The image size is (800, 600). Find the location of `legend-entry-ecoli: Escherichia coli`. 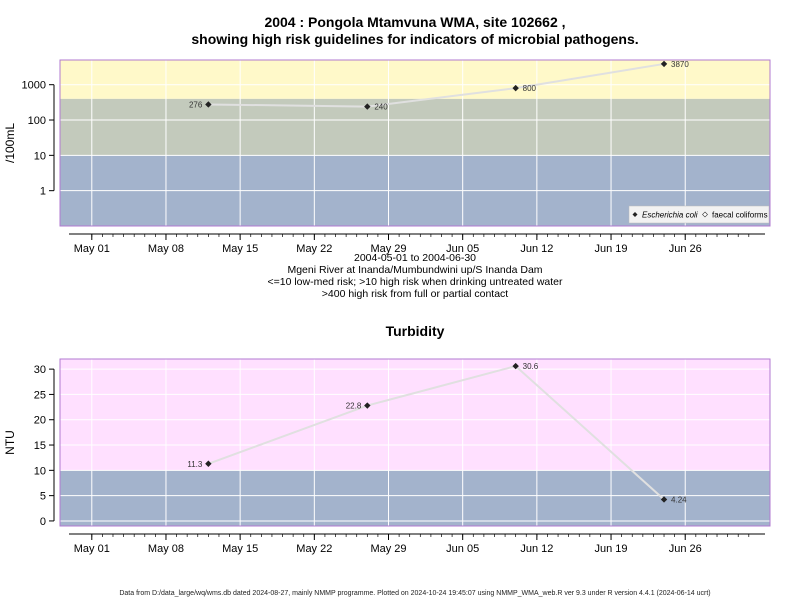

legend-entry-ecoli: Escherichia coli is located at coordinates (670, 215).